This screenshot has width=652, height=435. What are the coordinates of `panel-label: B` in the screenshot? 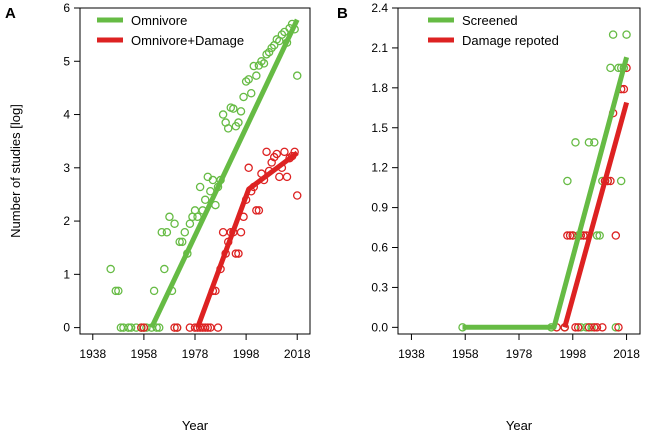 It's located at (342, 13).